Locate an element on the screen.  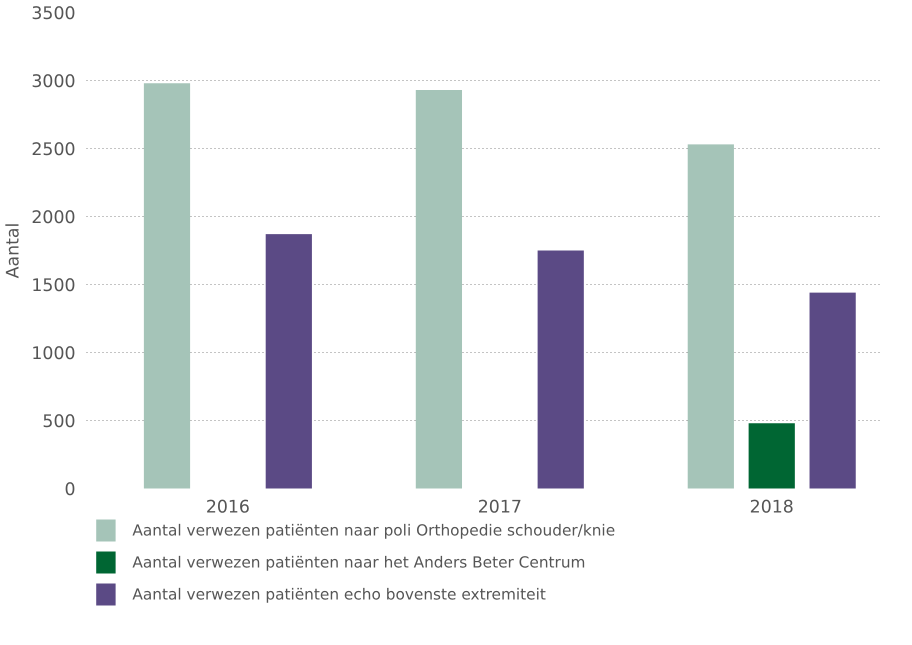
legend-label: Aantal verwezen patiënten naar het Anders Beter Centrum is located at coordinates (359, 563).